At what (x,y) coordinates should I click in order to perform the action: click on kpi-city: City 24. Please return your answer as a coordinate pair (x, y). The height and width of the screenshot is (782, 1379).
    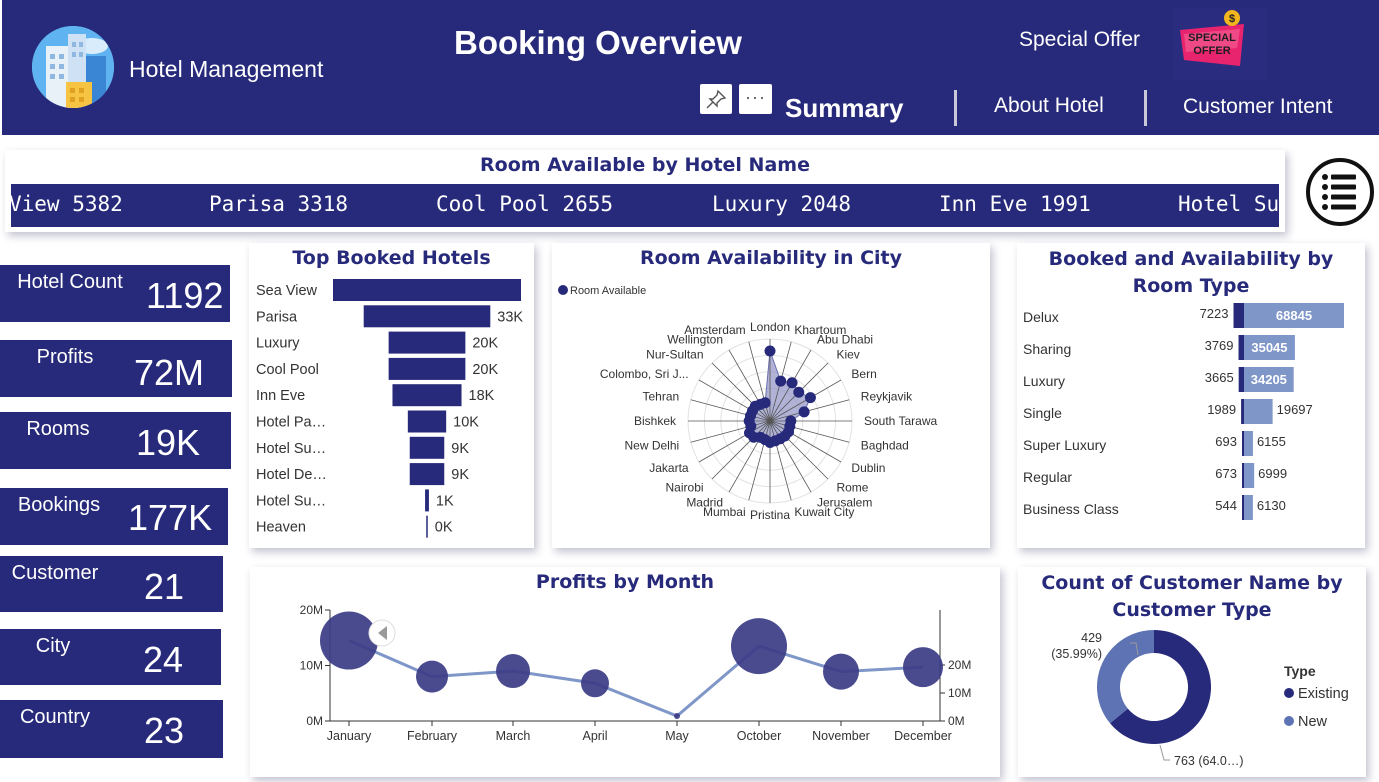
    Looking at the image, I should click on (110, 657).